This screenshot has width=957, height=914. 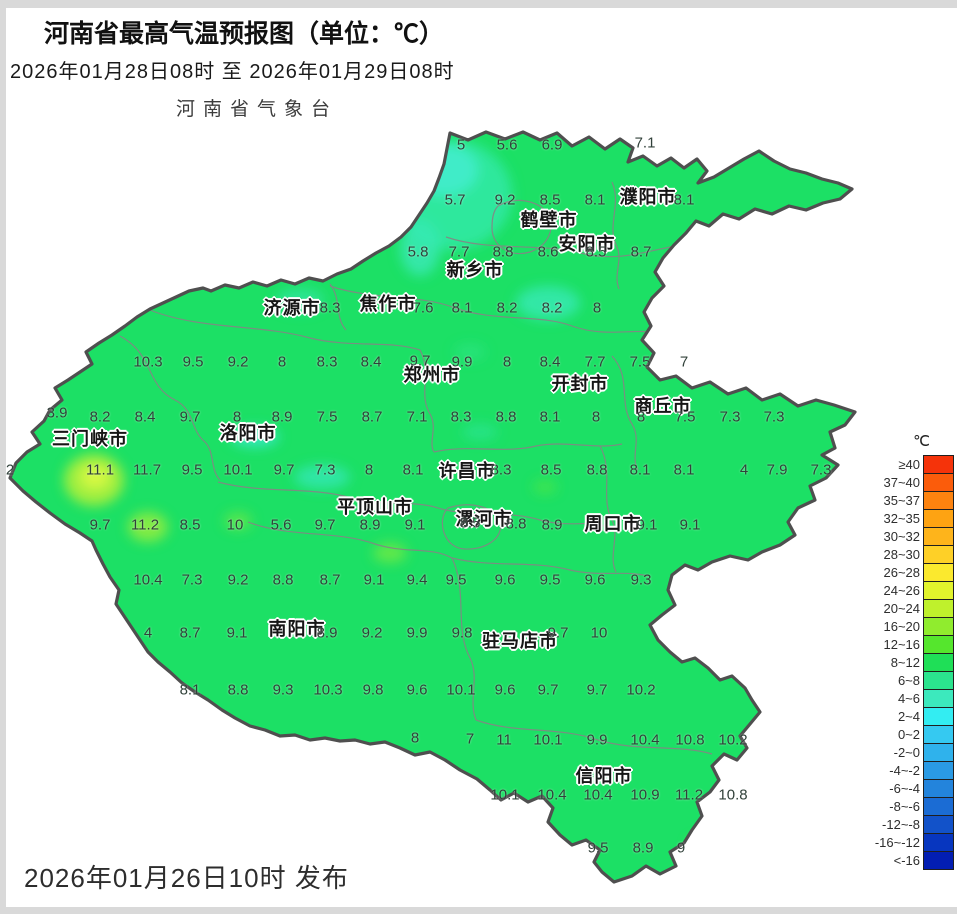 I want to click on legend-item: -6~-4, so click(x=906, y=788).